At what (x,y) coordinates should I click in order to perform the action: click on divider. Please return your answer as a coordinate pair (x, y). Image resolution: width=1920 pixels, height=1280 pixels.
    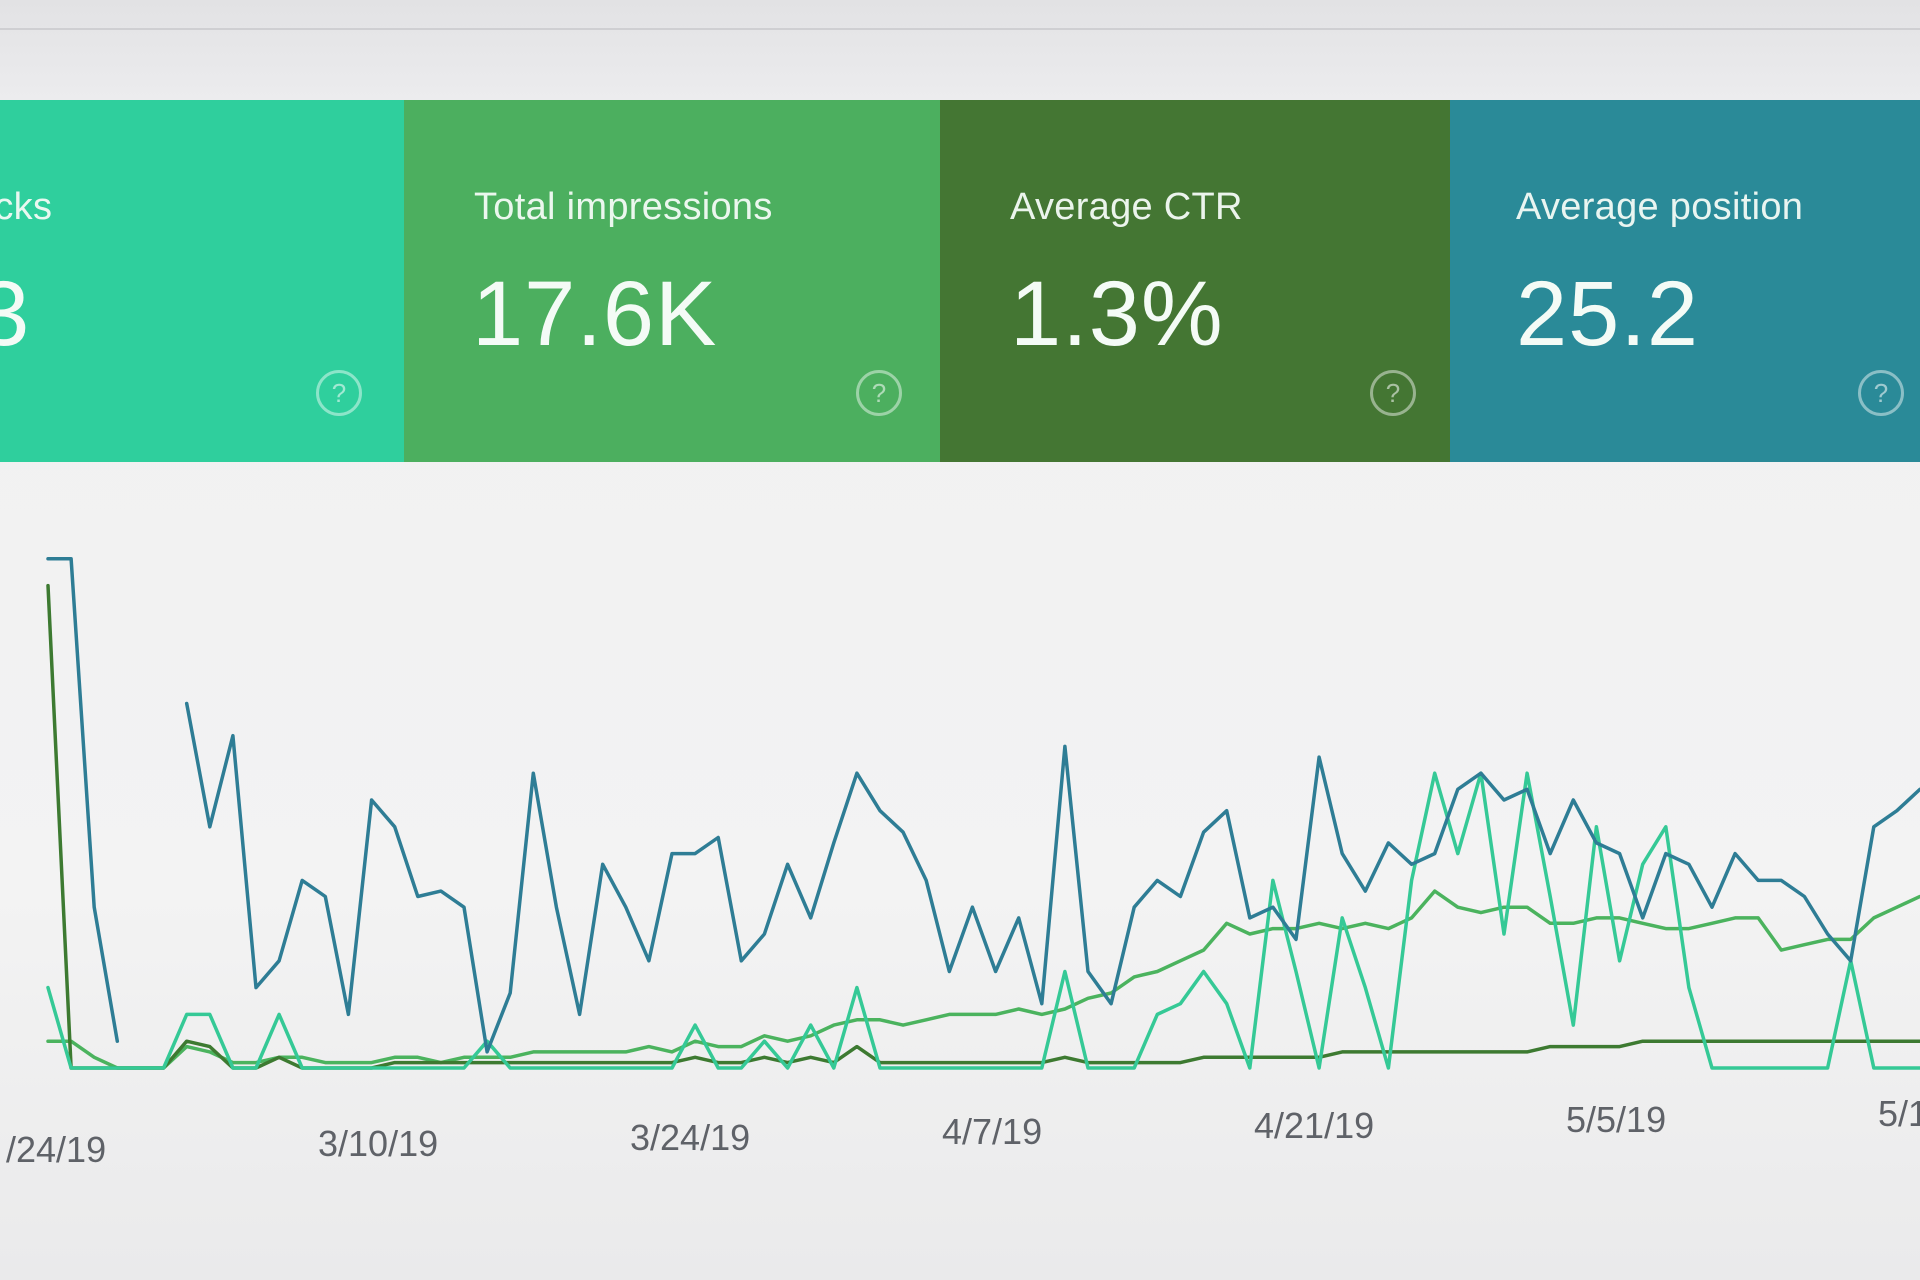
    Looking at the image, I should click on (960, 29).